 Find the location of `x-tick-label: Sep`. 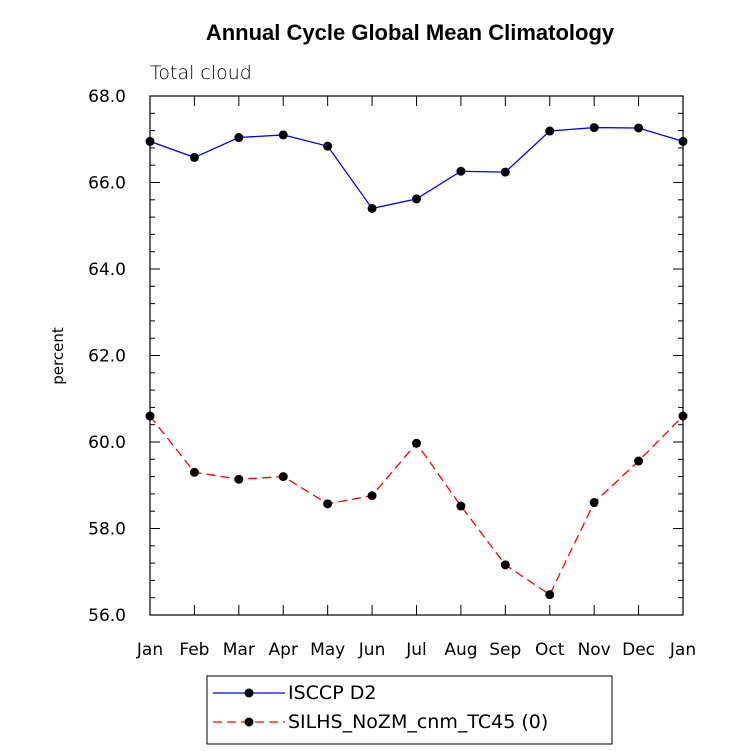

x-tick-label: Sep is located at coordinates (505, 650).